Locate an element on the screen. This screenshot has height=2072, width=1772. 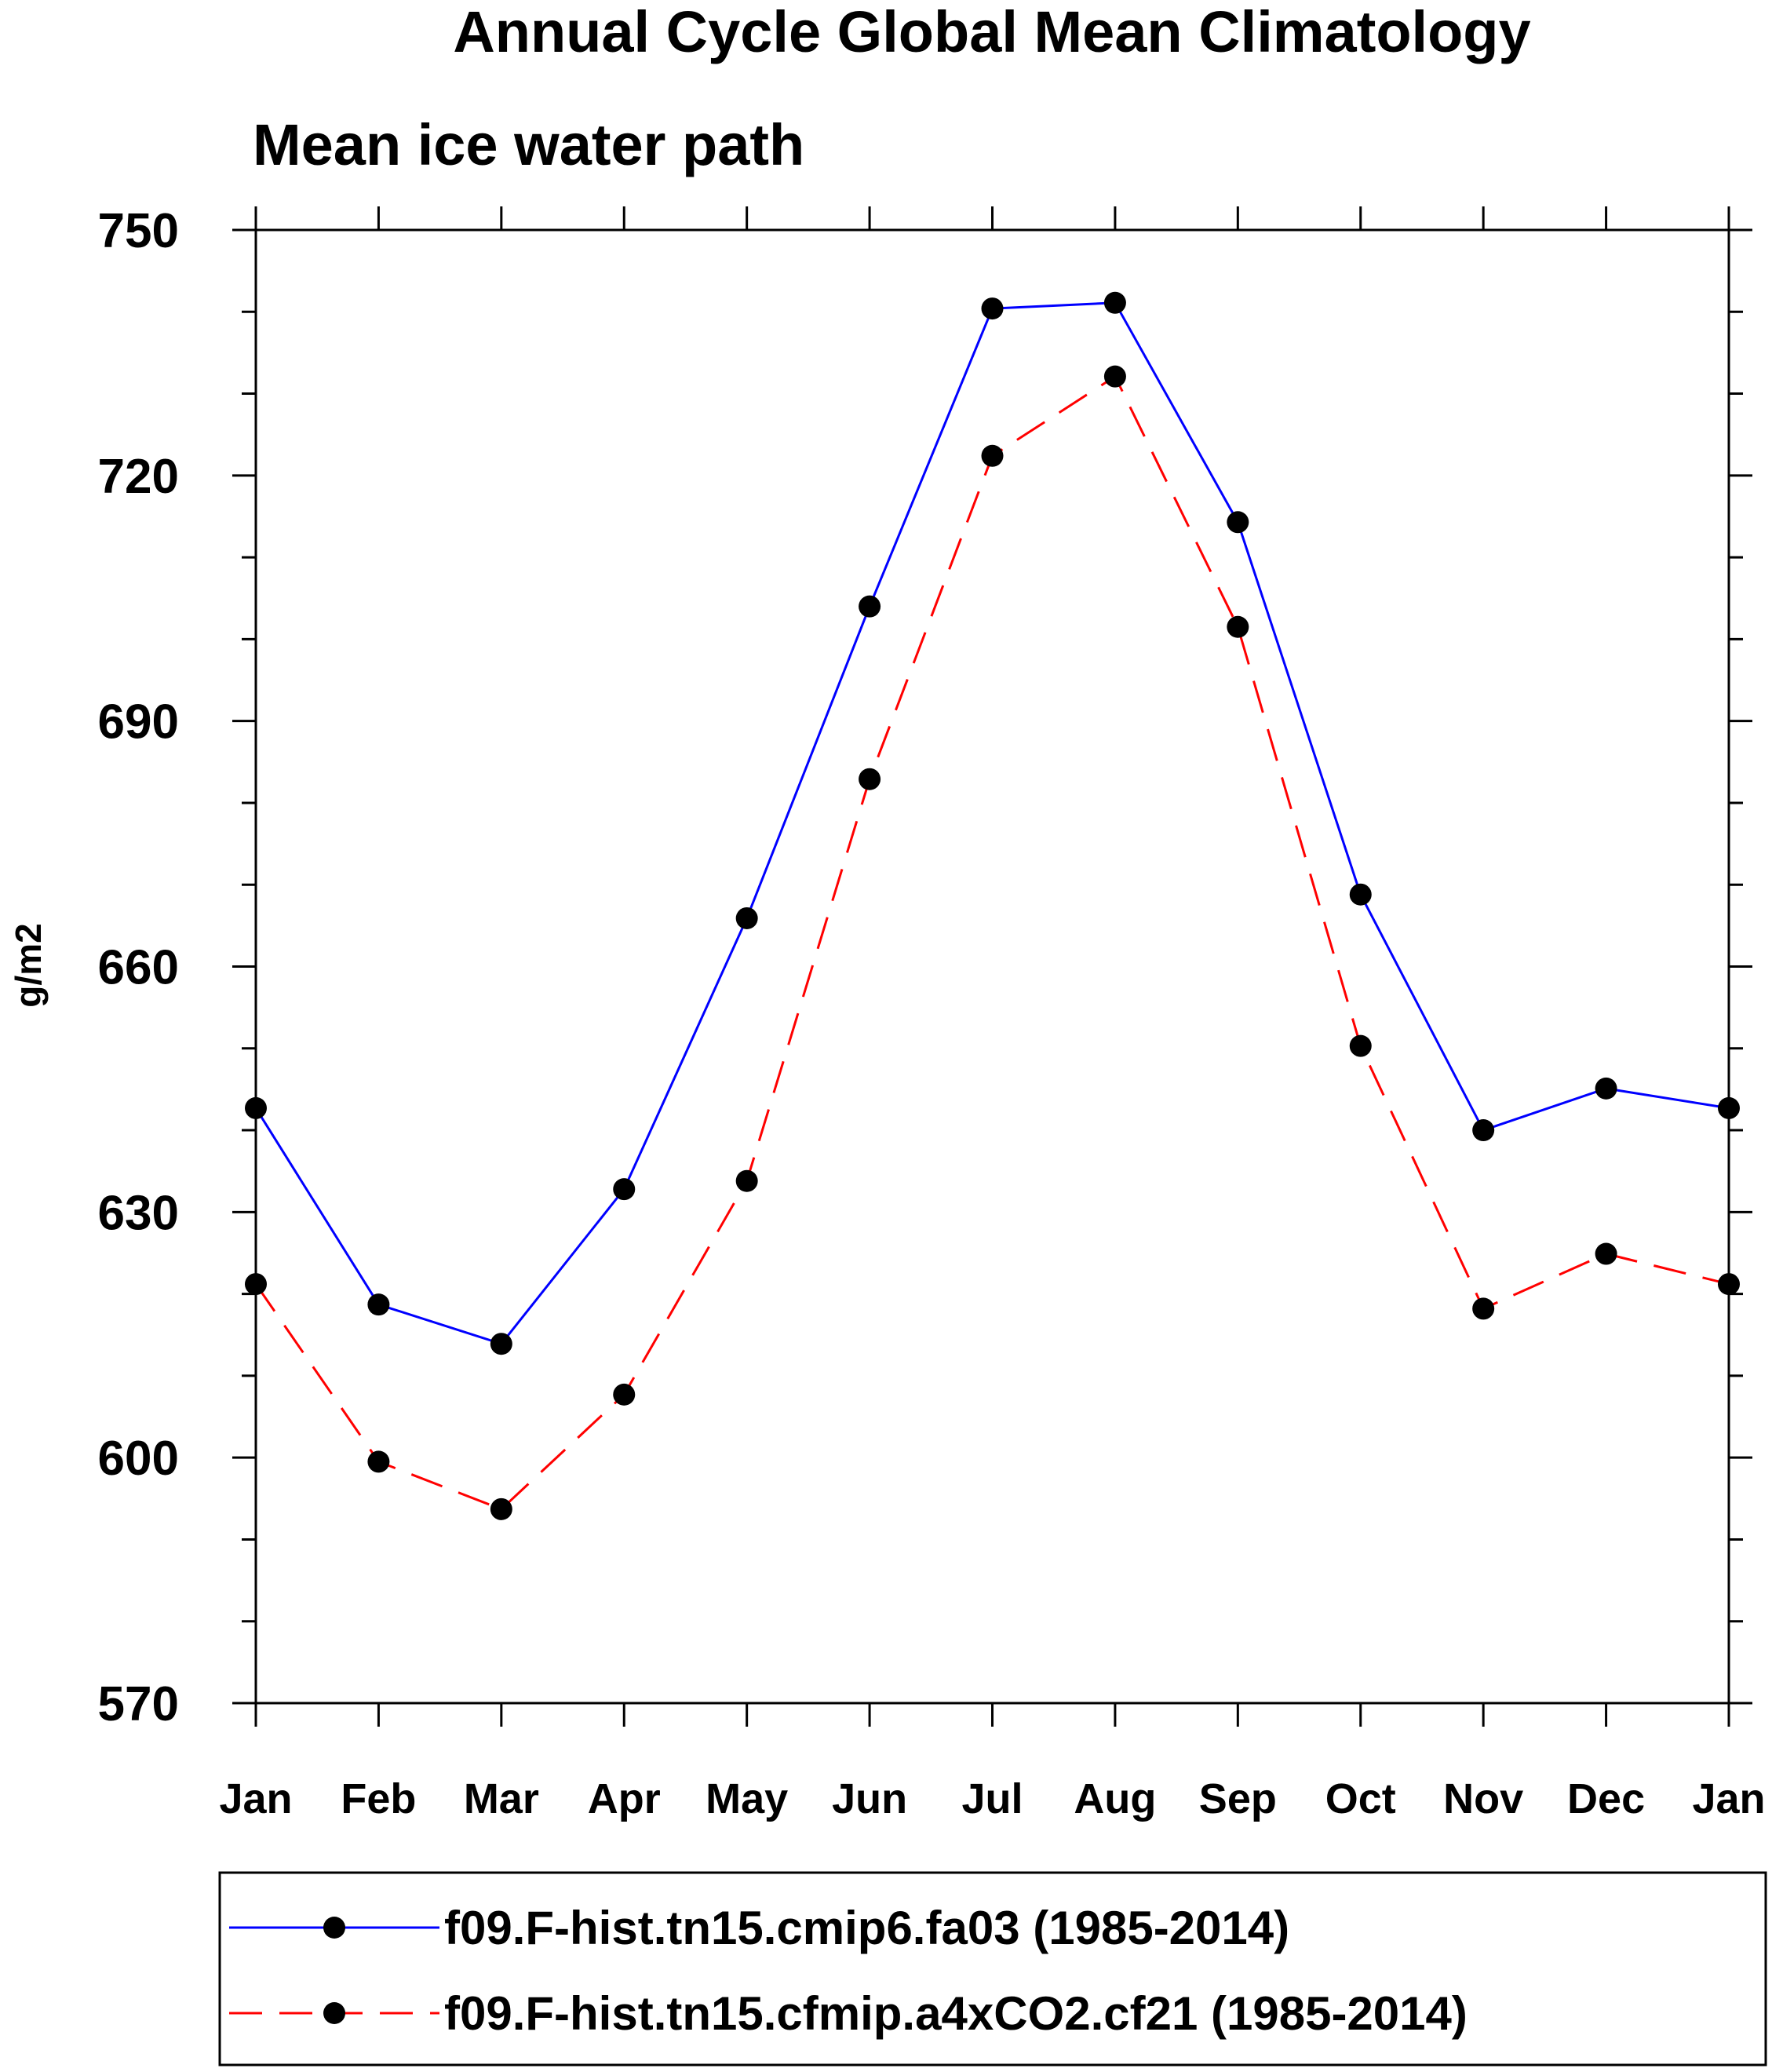
x-tick-label: Oct is located at coordinates (1360, 1798).